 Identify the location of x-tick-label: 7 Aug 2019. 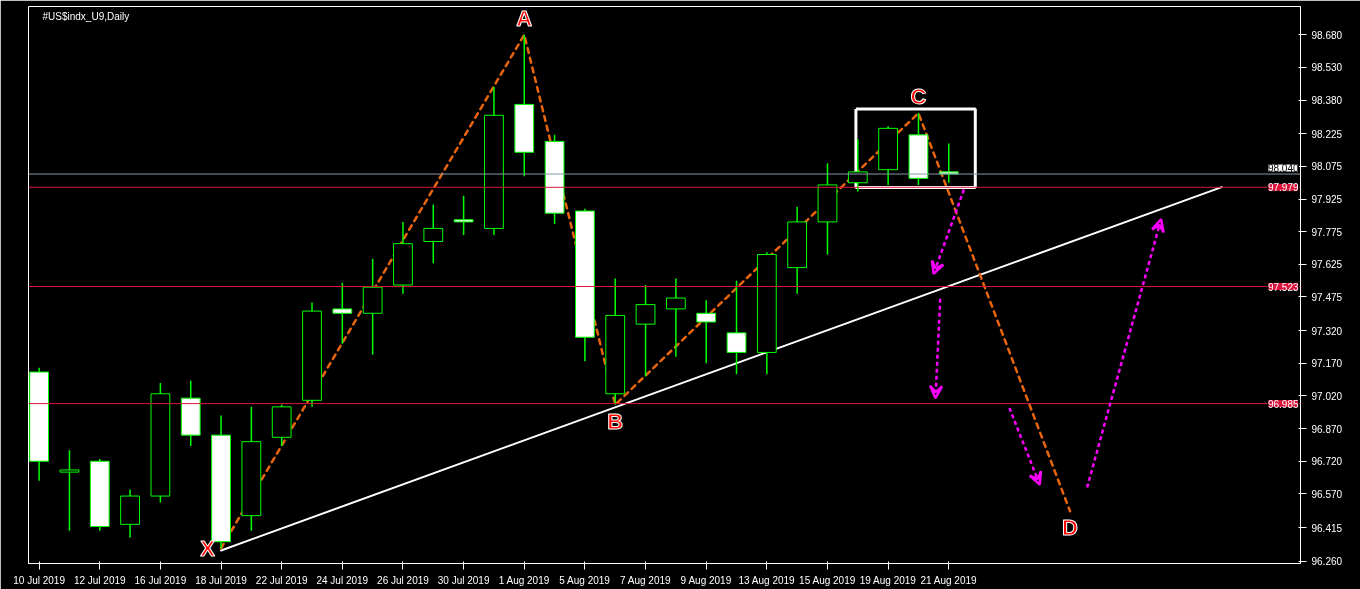
(645, 580).